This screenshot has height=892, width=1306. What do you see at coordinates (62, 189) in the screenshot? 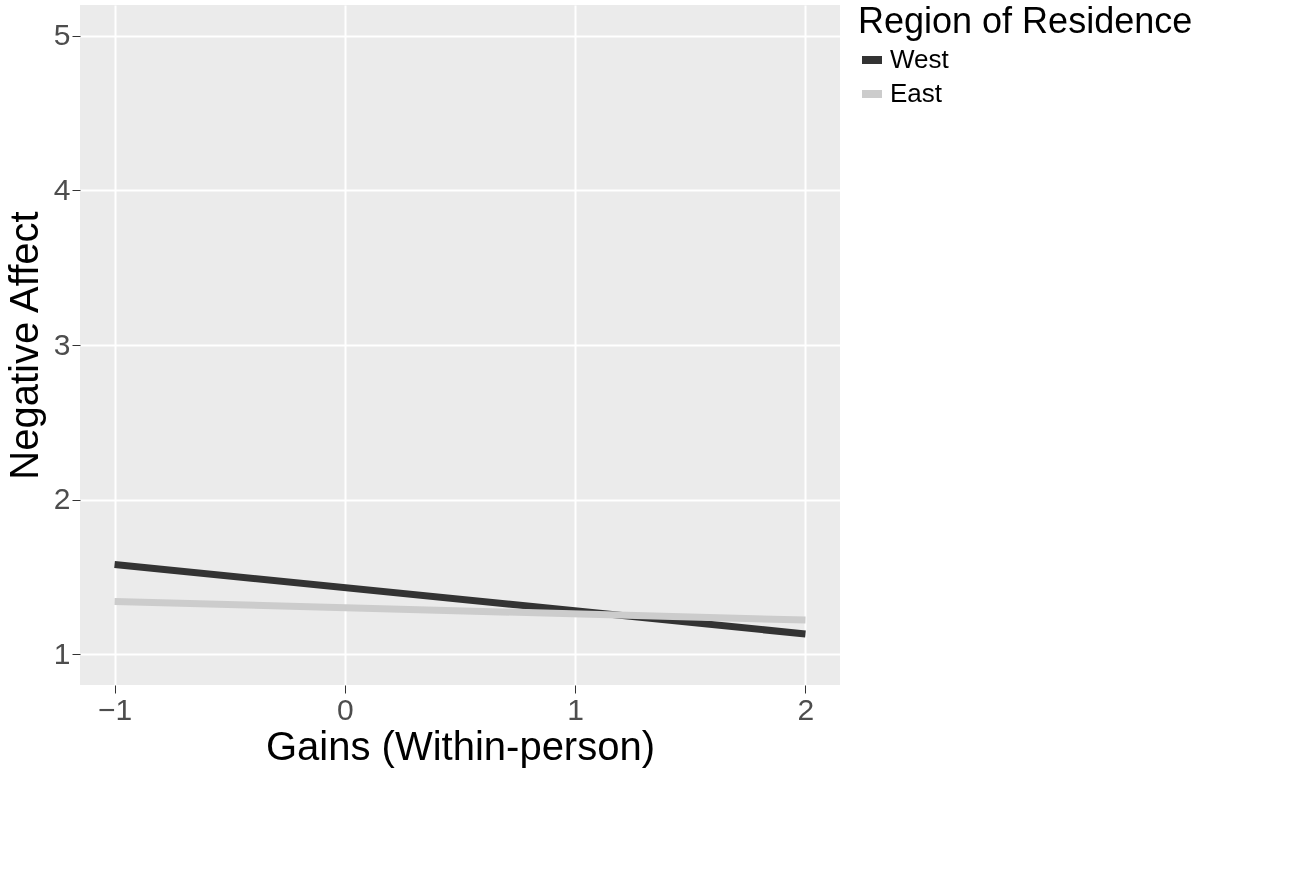
I see `y-tick-label: 4` at bounding box center [62, 189].